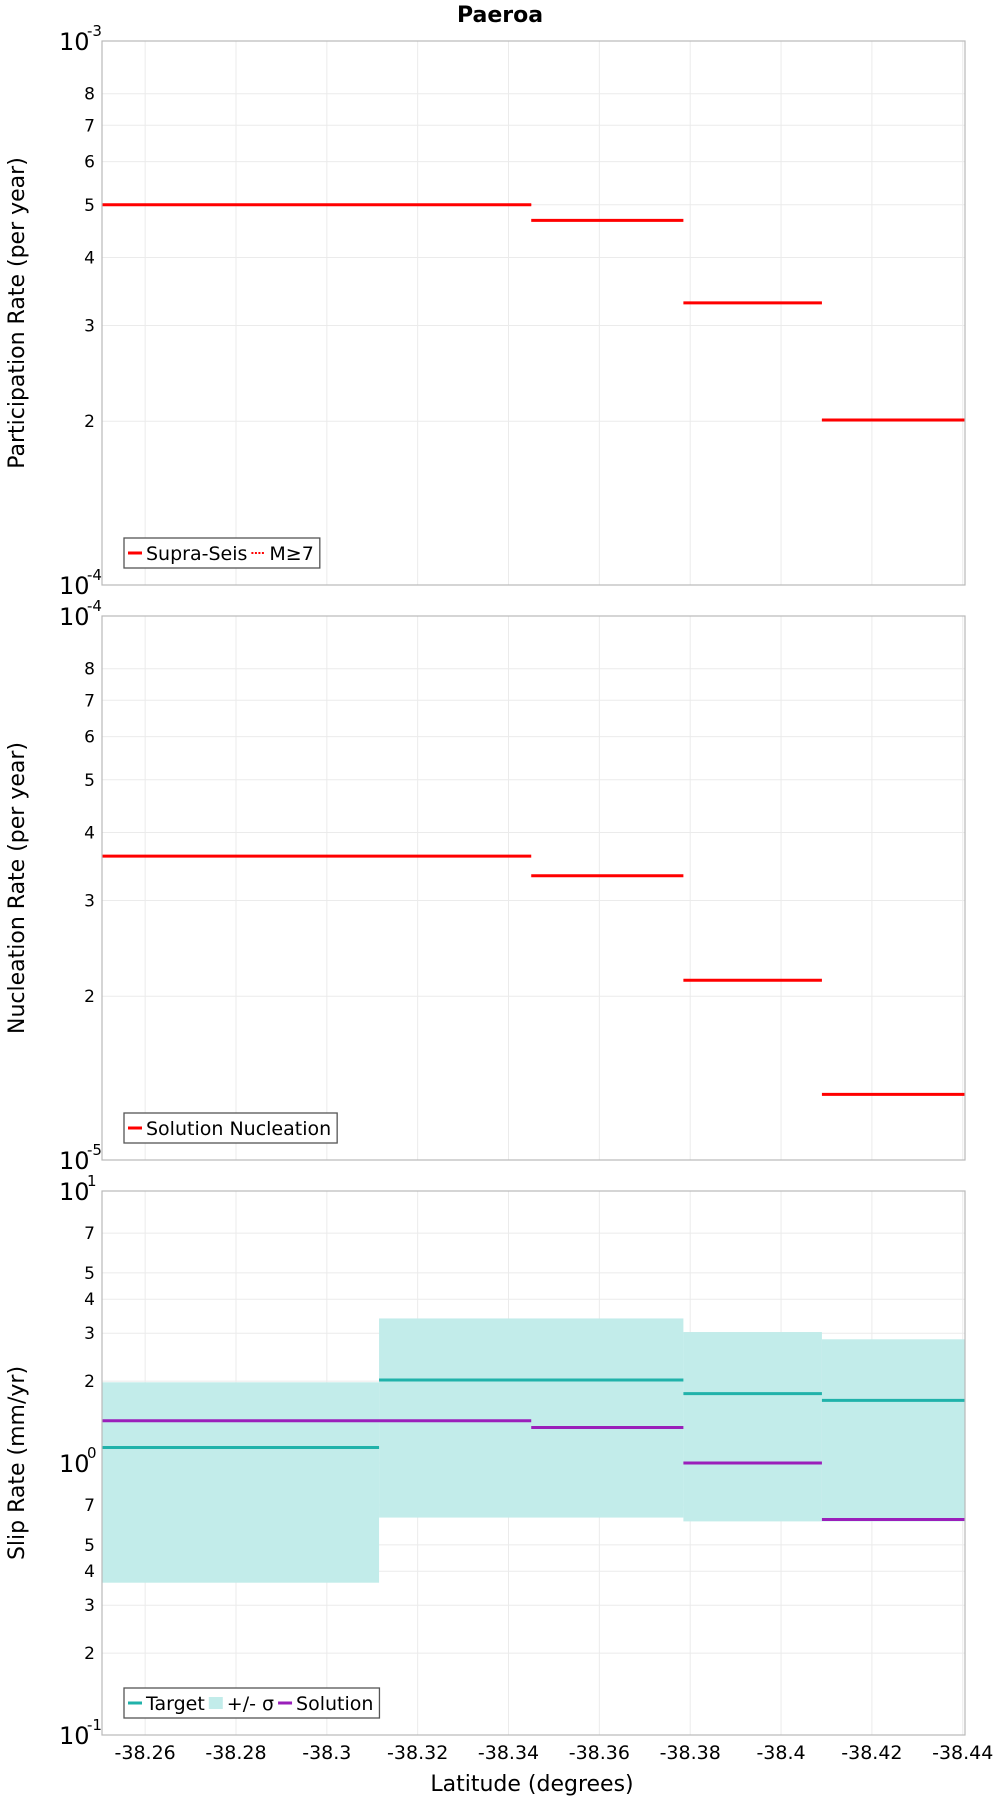 This screenshot has height=1800, width=1000. What do you see at coordinates (871, 1753) in the screenshot?
I see `x-tick-label: -38.42` at bounding box center [871, 1753].